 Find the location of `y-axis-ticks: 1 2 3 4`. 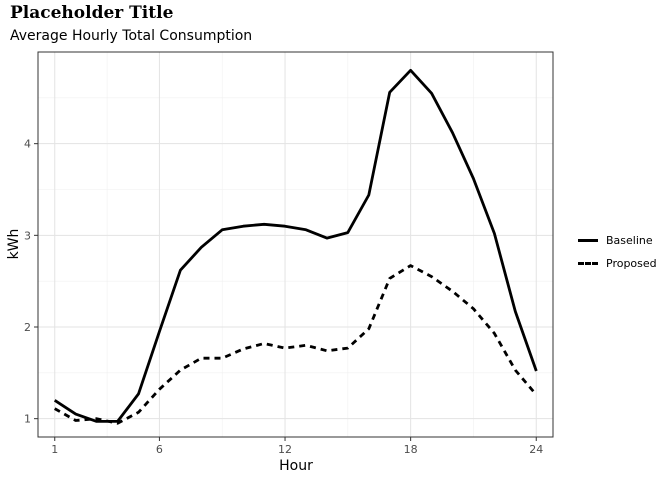

y-axis-ticks: 1 2 3 4 is located at coordinates (31, 282).